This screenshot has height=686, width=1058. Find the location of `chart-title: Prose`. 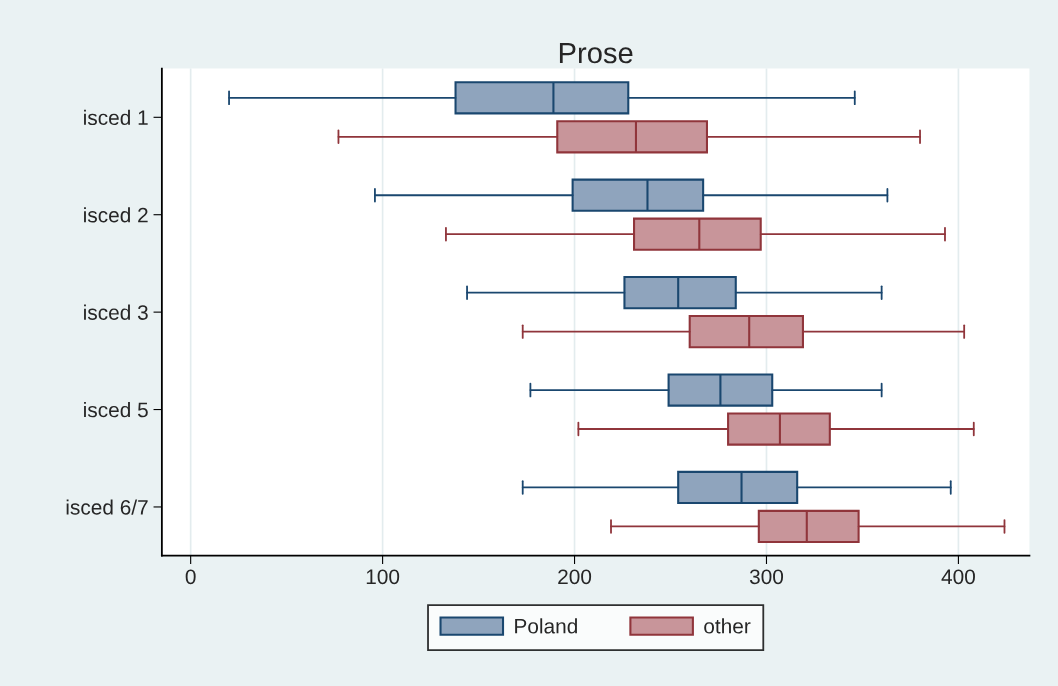

chart-title: Prose is located at coordinates (596, 53).